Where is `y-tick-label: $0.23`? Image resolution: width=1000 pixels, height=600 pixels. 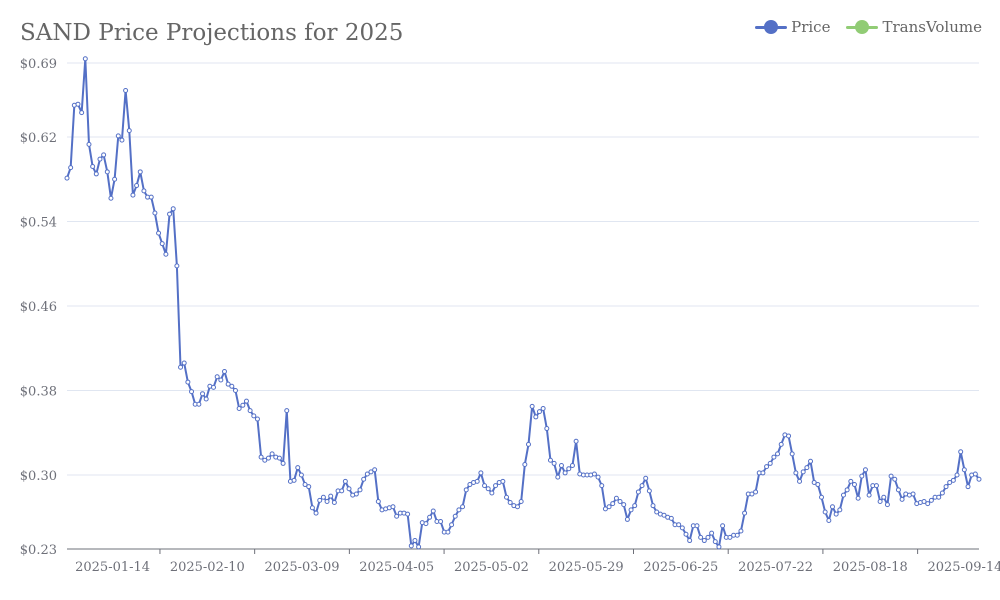
y-tick-label: $0.23 is located at coordinates (38, 550).